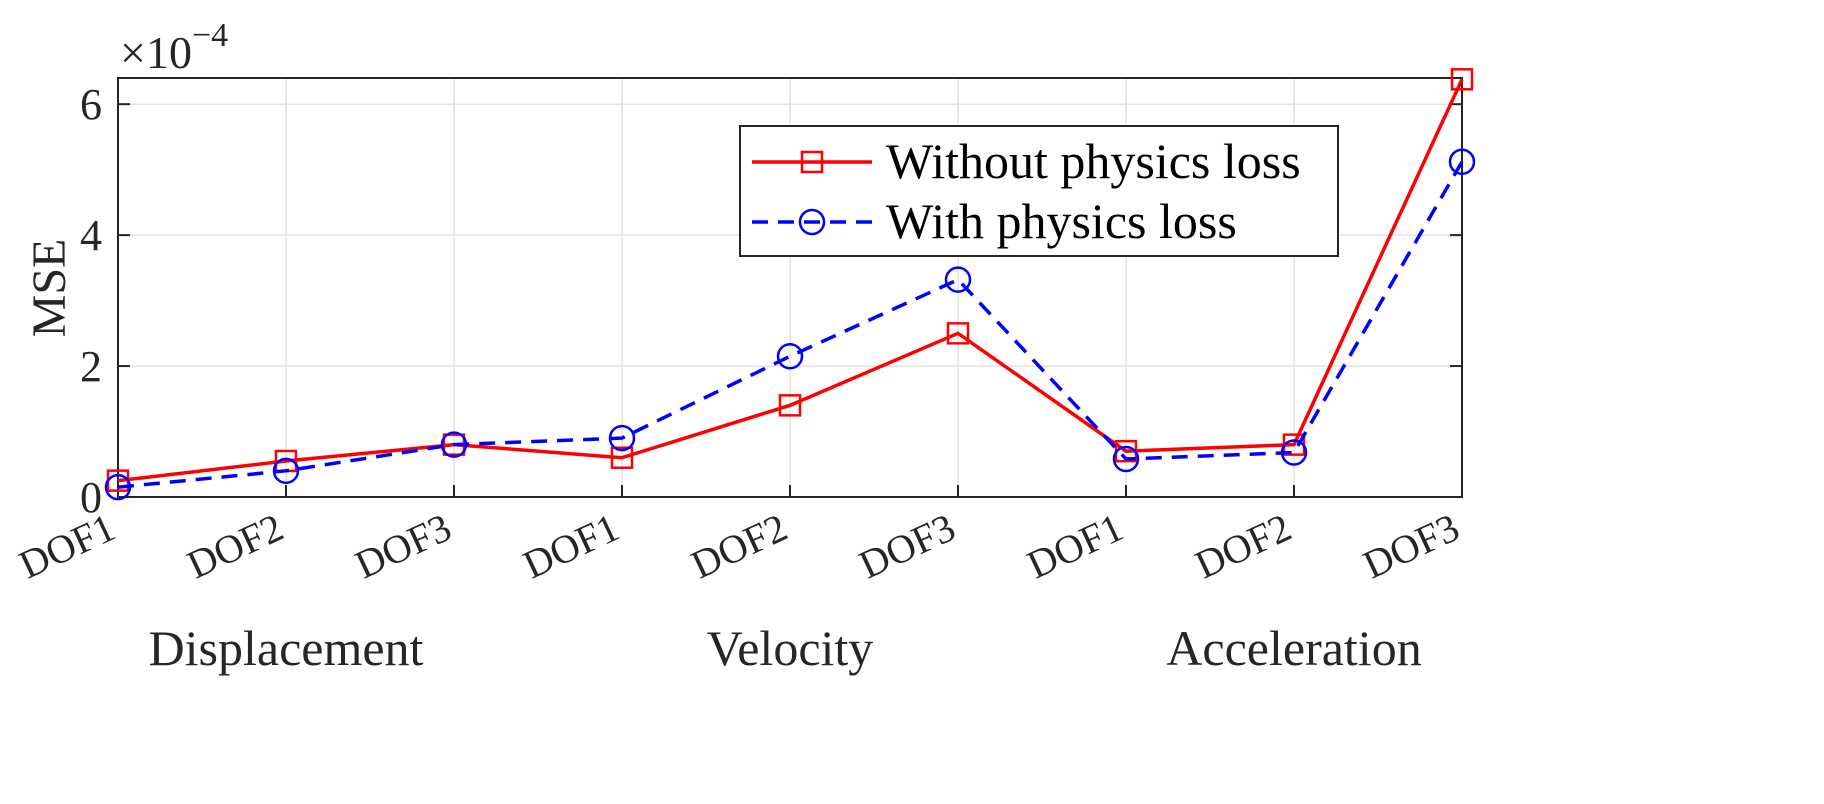 This screenshot has height=804, width=1824. Describe the element at coordinates (286, 648) in the screenshot. I see `group-label: Displacement` at that location.